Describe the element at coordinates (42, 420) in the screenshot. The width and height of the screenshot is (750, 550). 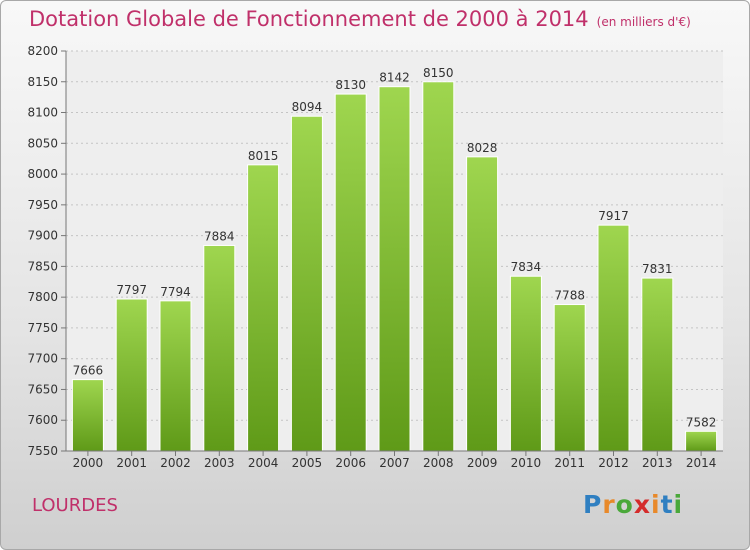
I see `y-tick-label: 7600` at that location.